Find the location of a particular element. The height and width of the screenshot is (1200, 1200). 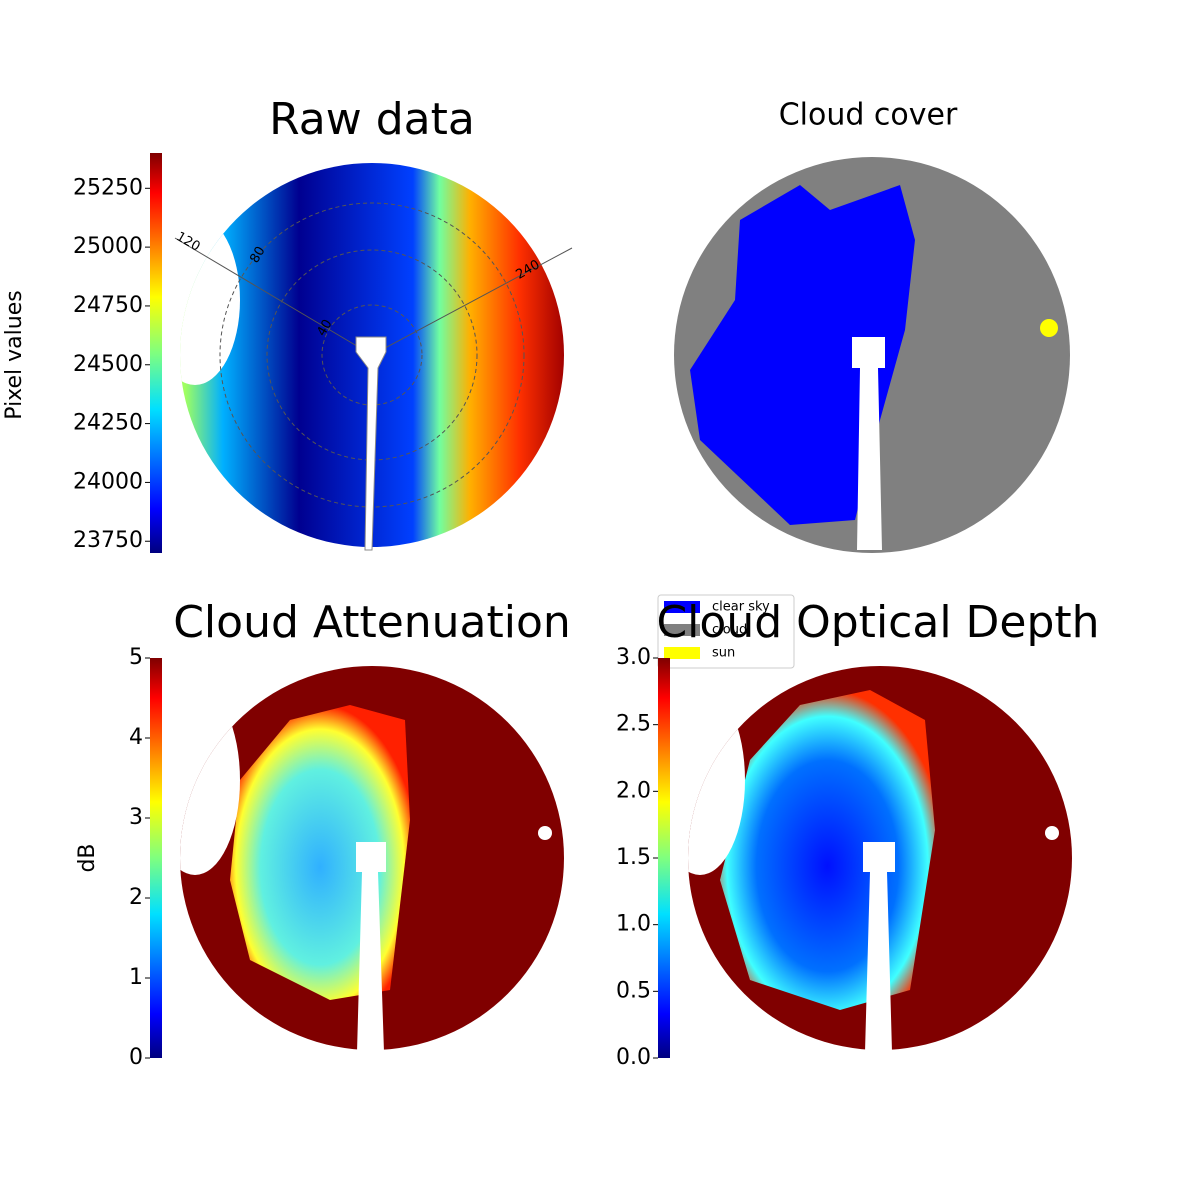

colorbar-tick-label: 24750 is located at coordinates (108, 305).